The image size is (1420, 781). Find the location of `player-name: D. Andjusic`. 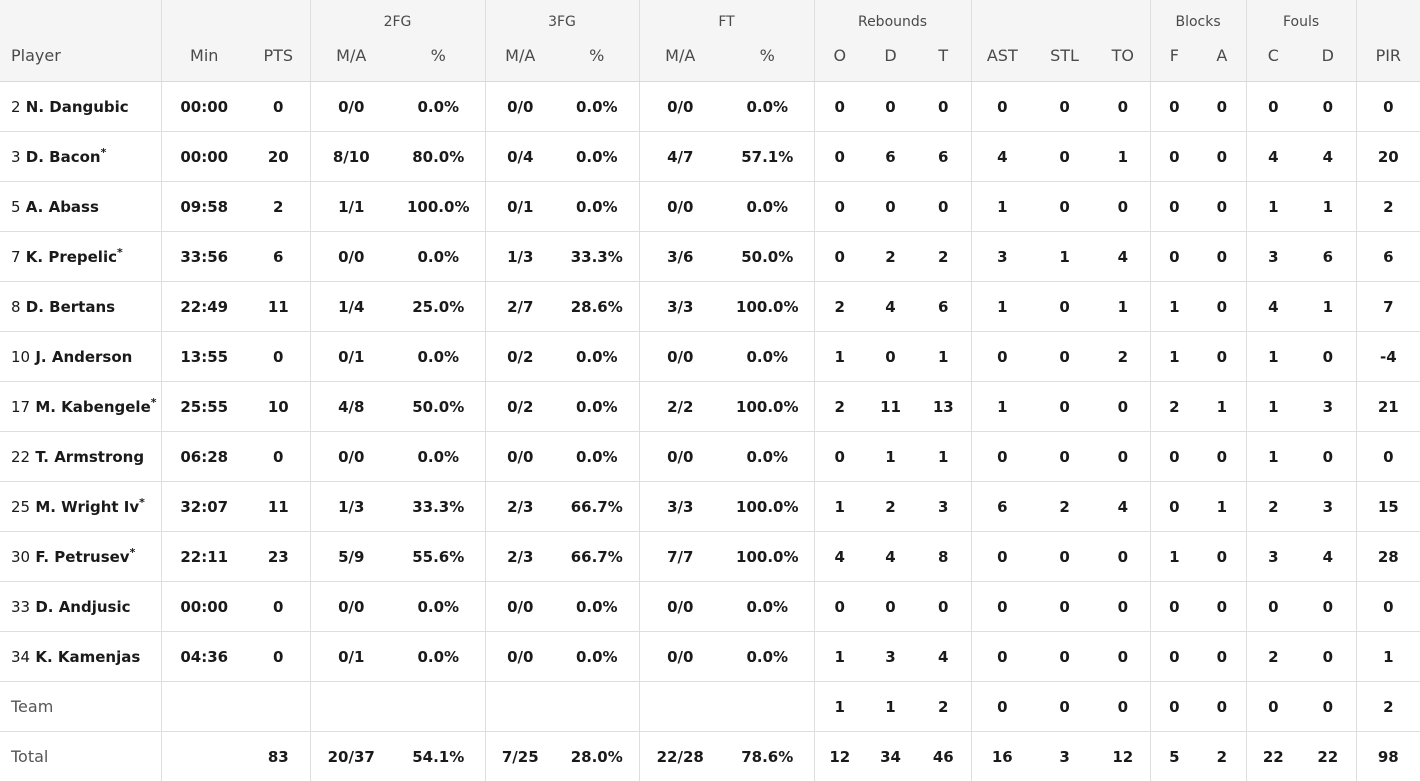

player-name: D. Andjusic is located at coordinates (82, 607).